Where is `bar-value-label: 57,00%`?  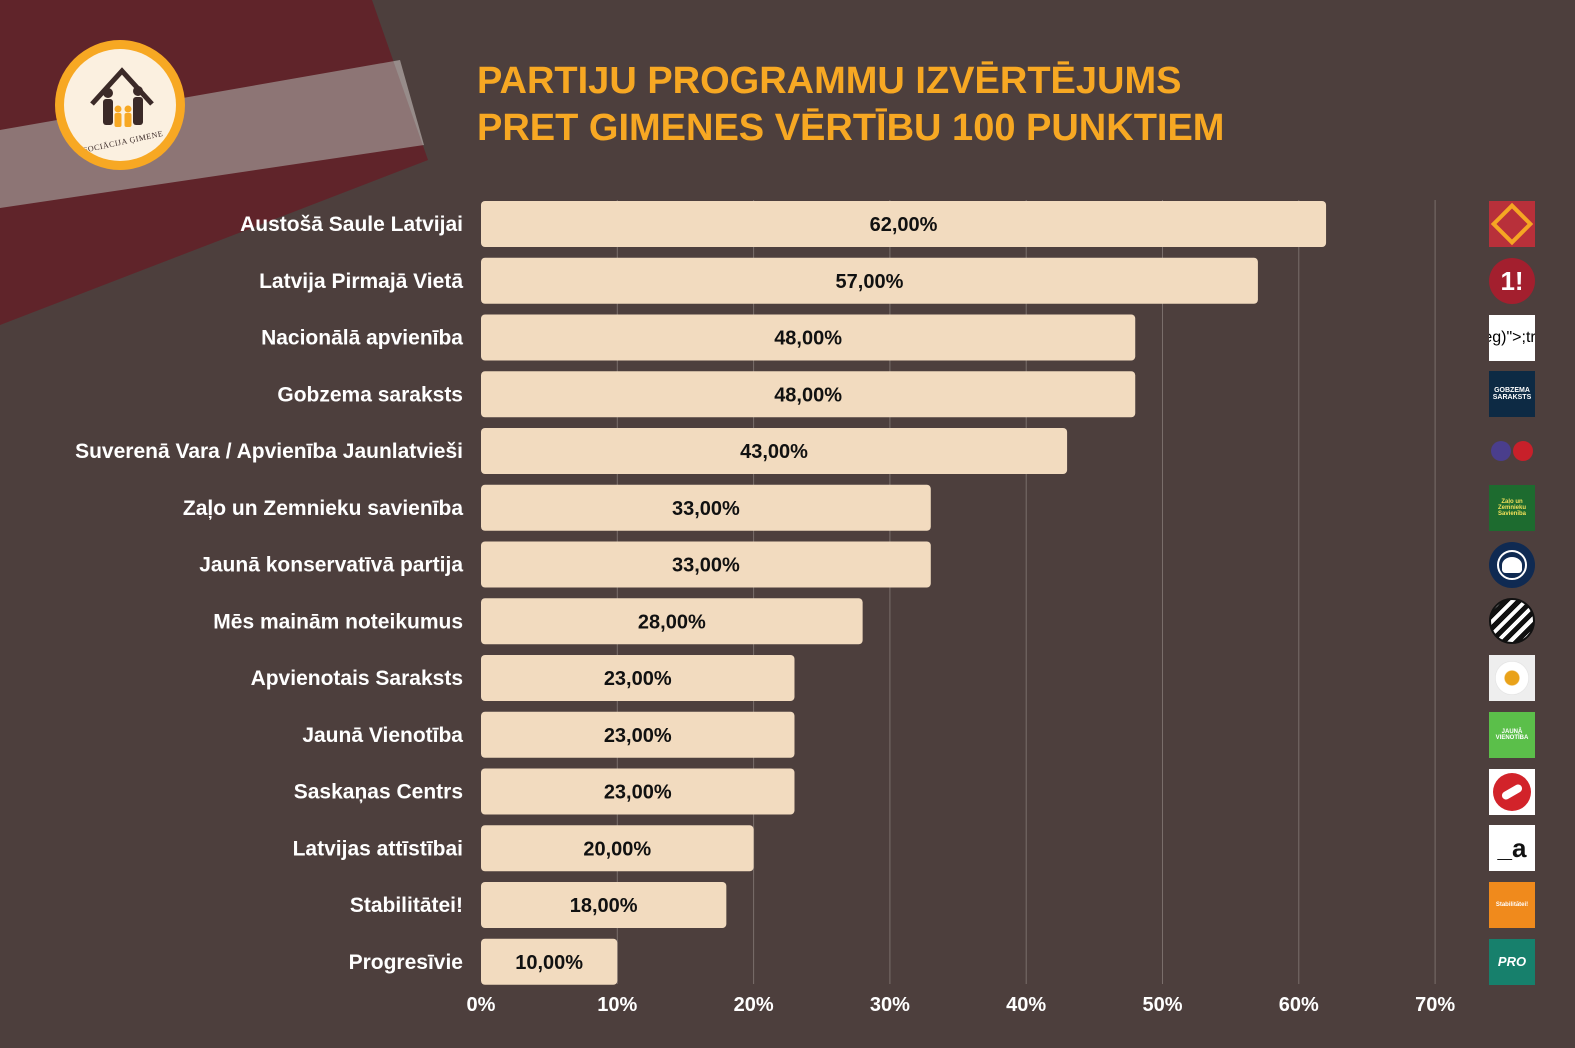 bar-value-label: 57,00% is located at coordinates (870, 282).